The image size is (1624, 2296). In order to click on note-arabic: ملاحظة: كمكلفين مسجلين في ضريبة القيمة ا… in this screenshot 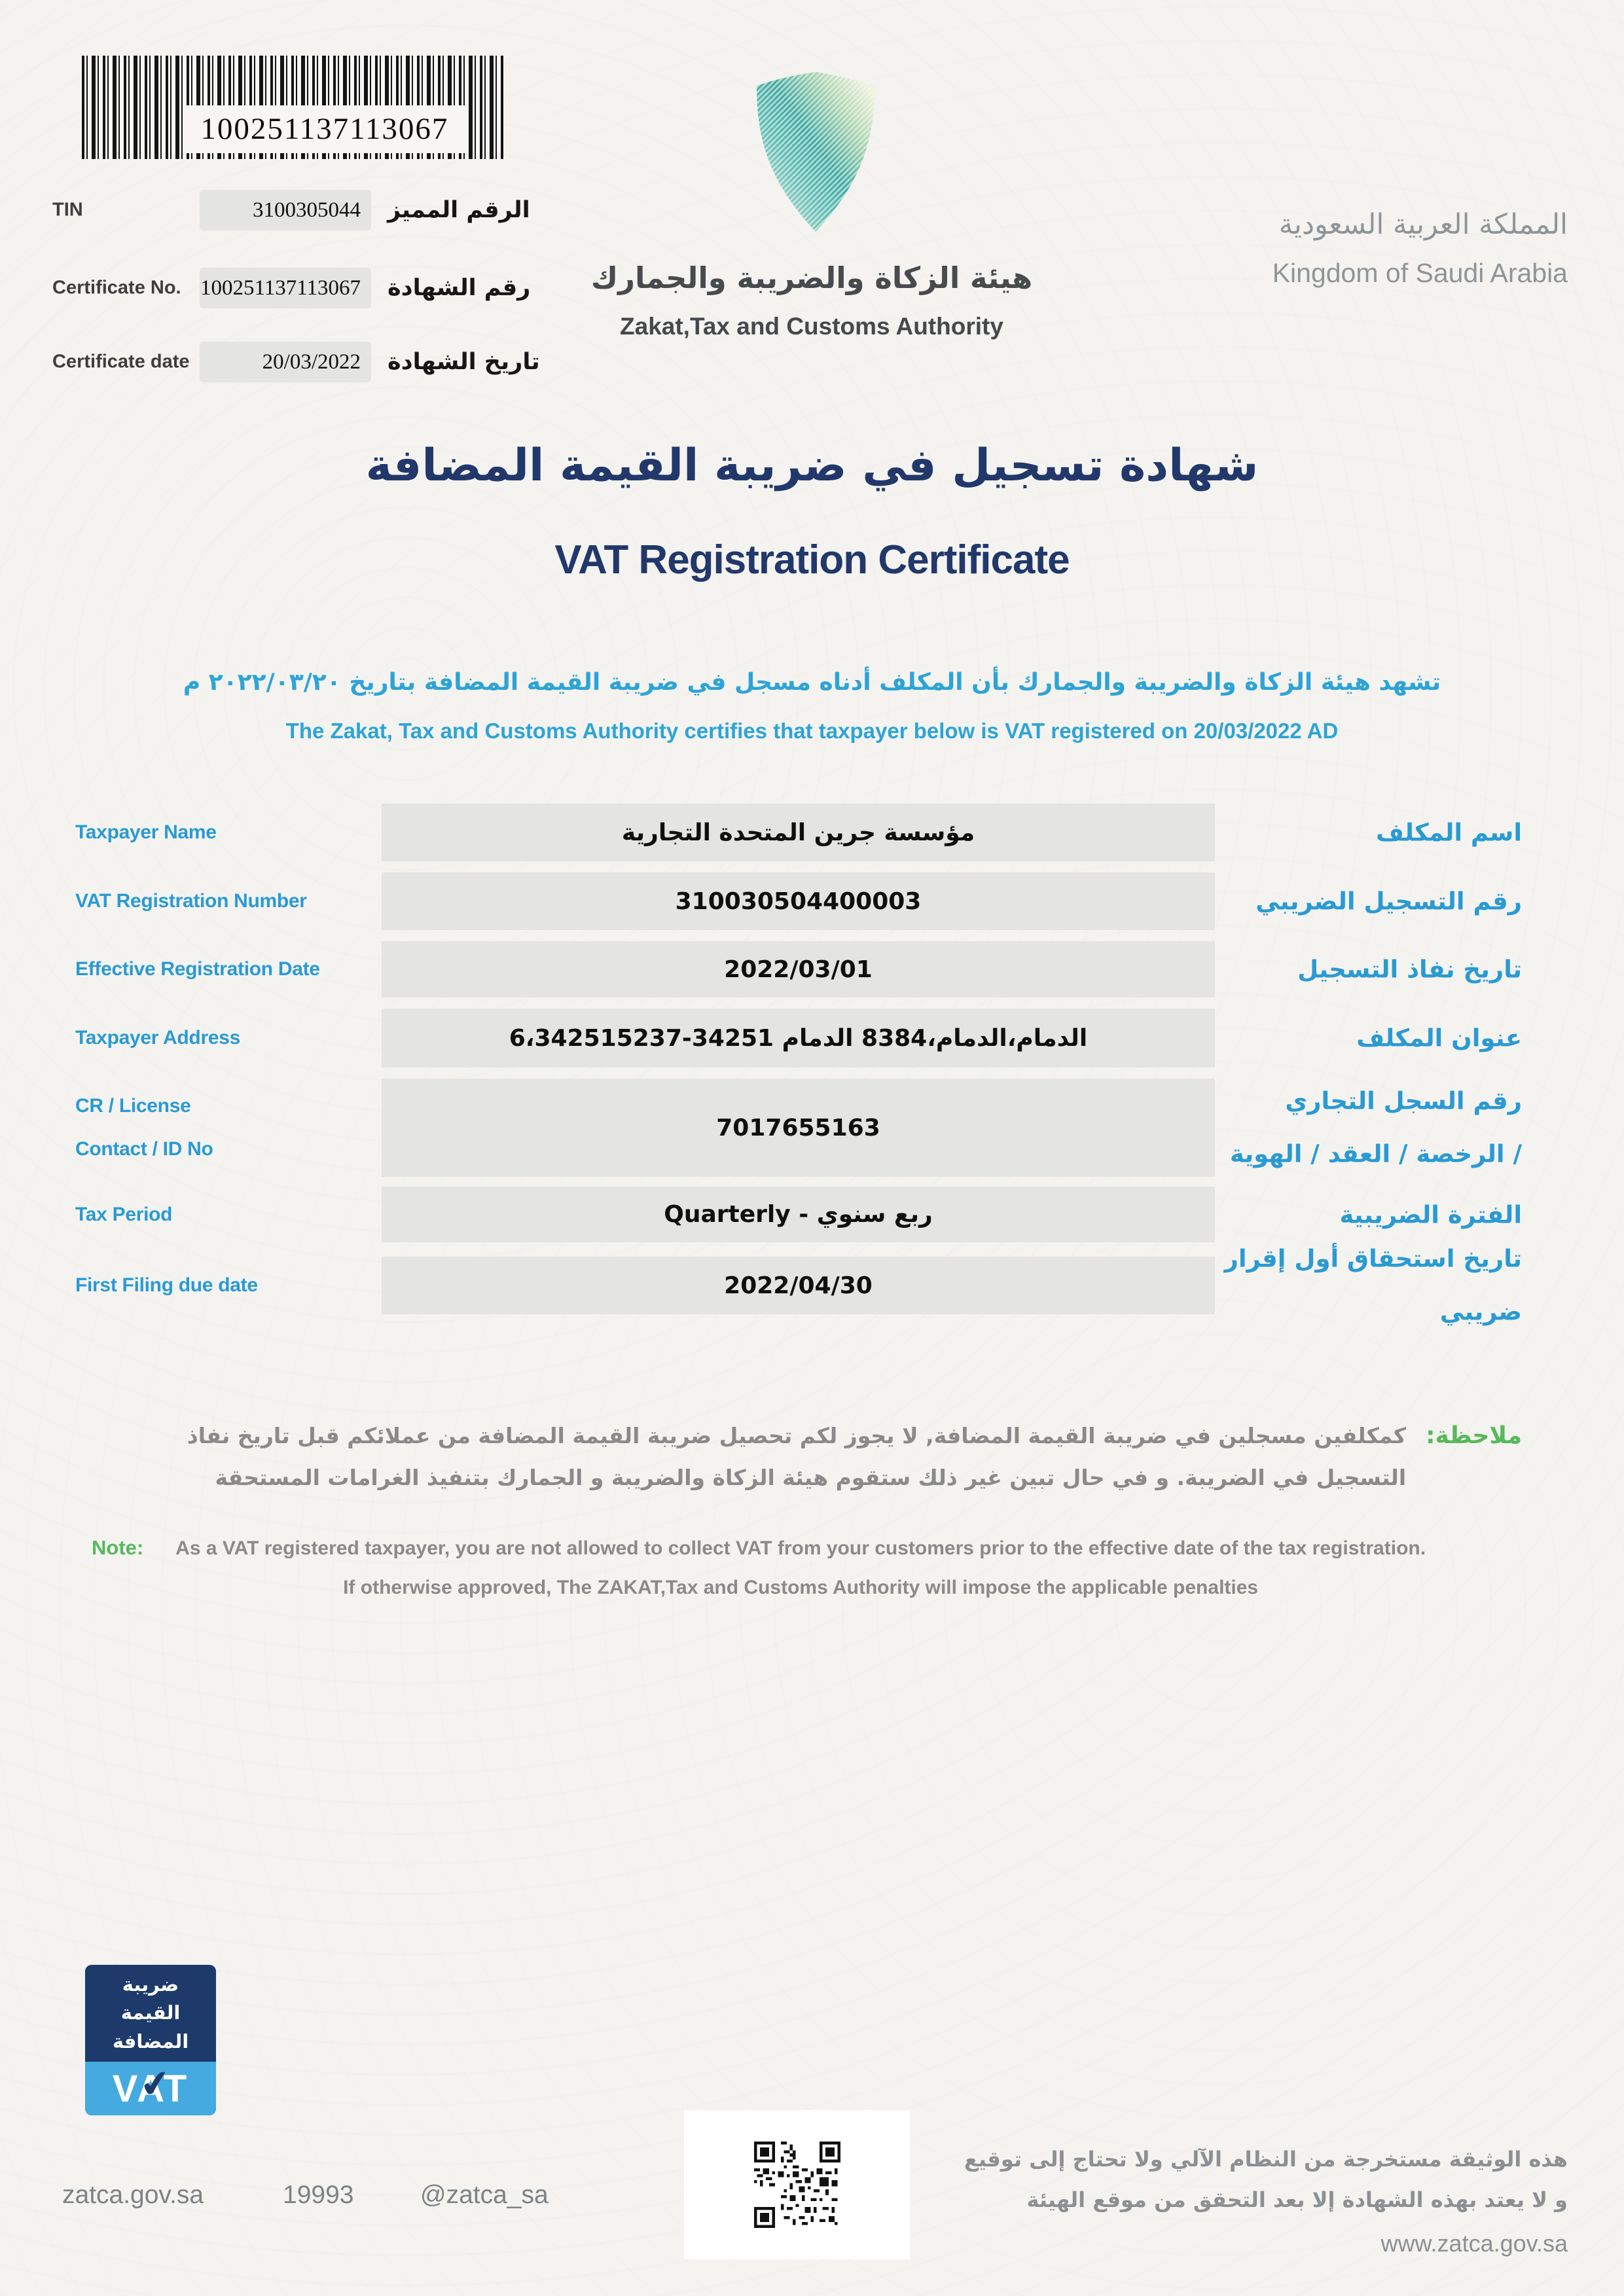, I will do `click(839, 1457)`.